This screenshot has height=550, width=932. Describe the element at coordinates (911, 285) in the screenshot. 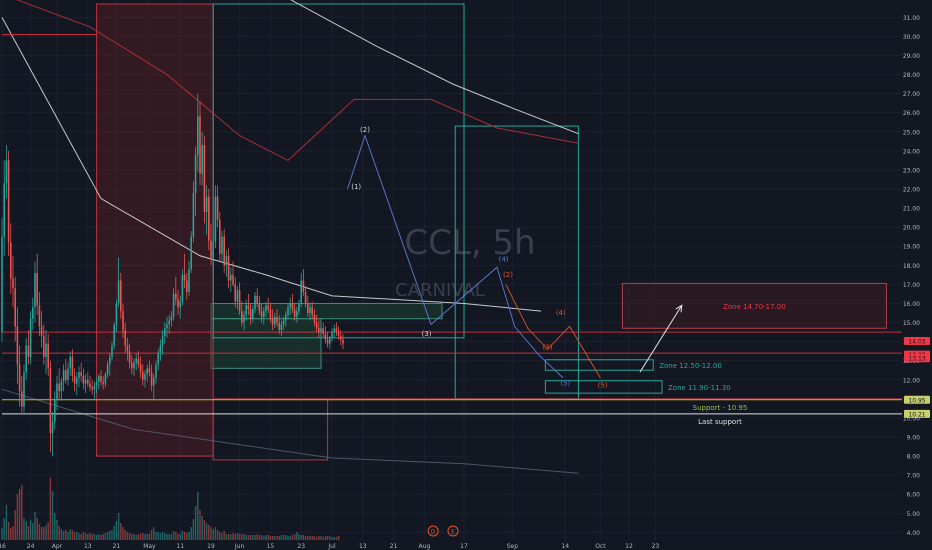

I see `price-tick-label: 17.00` at that location.